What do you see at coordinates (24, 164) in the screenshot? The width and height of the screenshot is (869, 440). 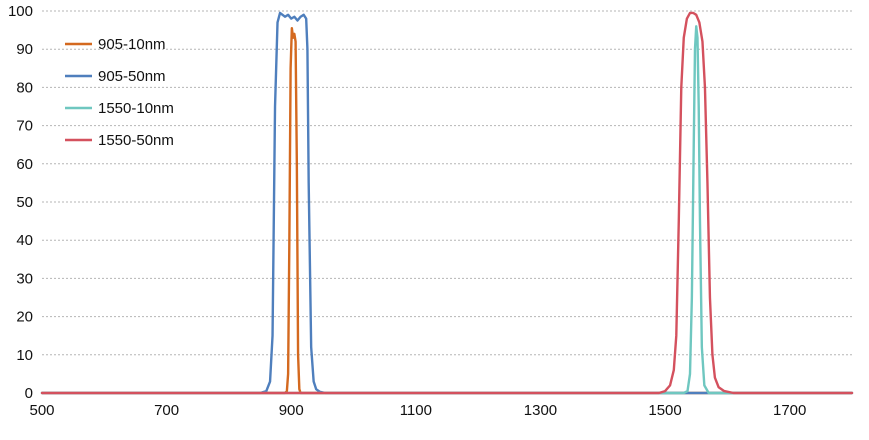 I see `y-tick-label: 60` at bounding box center [24, 164].